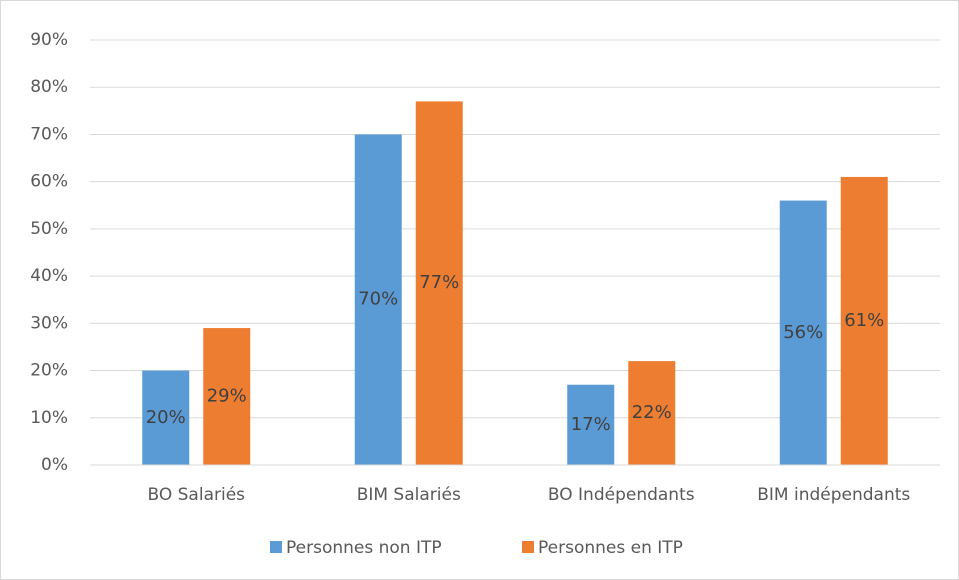 The width and height of the screenshot is (959, 580). What do you see at coordinates (196, 495) in the screenshot?
I see `x-tick-label: BO Salariés` at bounding box center [196, 495].